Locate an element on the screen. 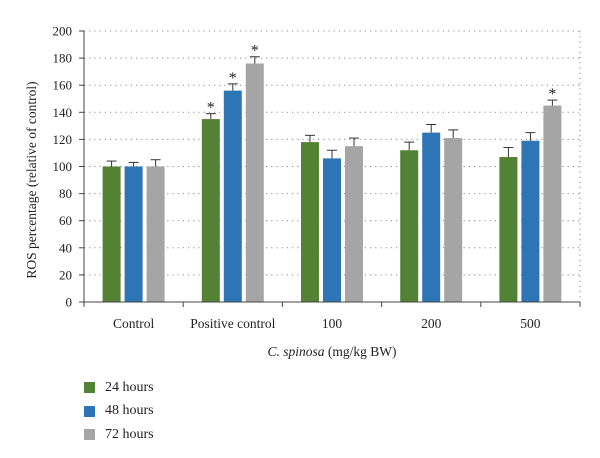 This screenshot has width=600, height=458. legend: 24 hours 48 hours 72 hours is located at coordinates (119, 411).